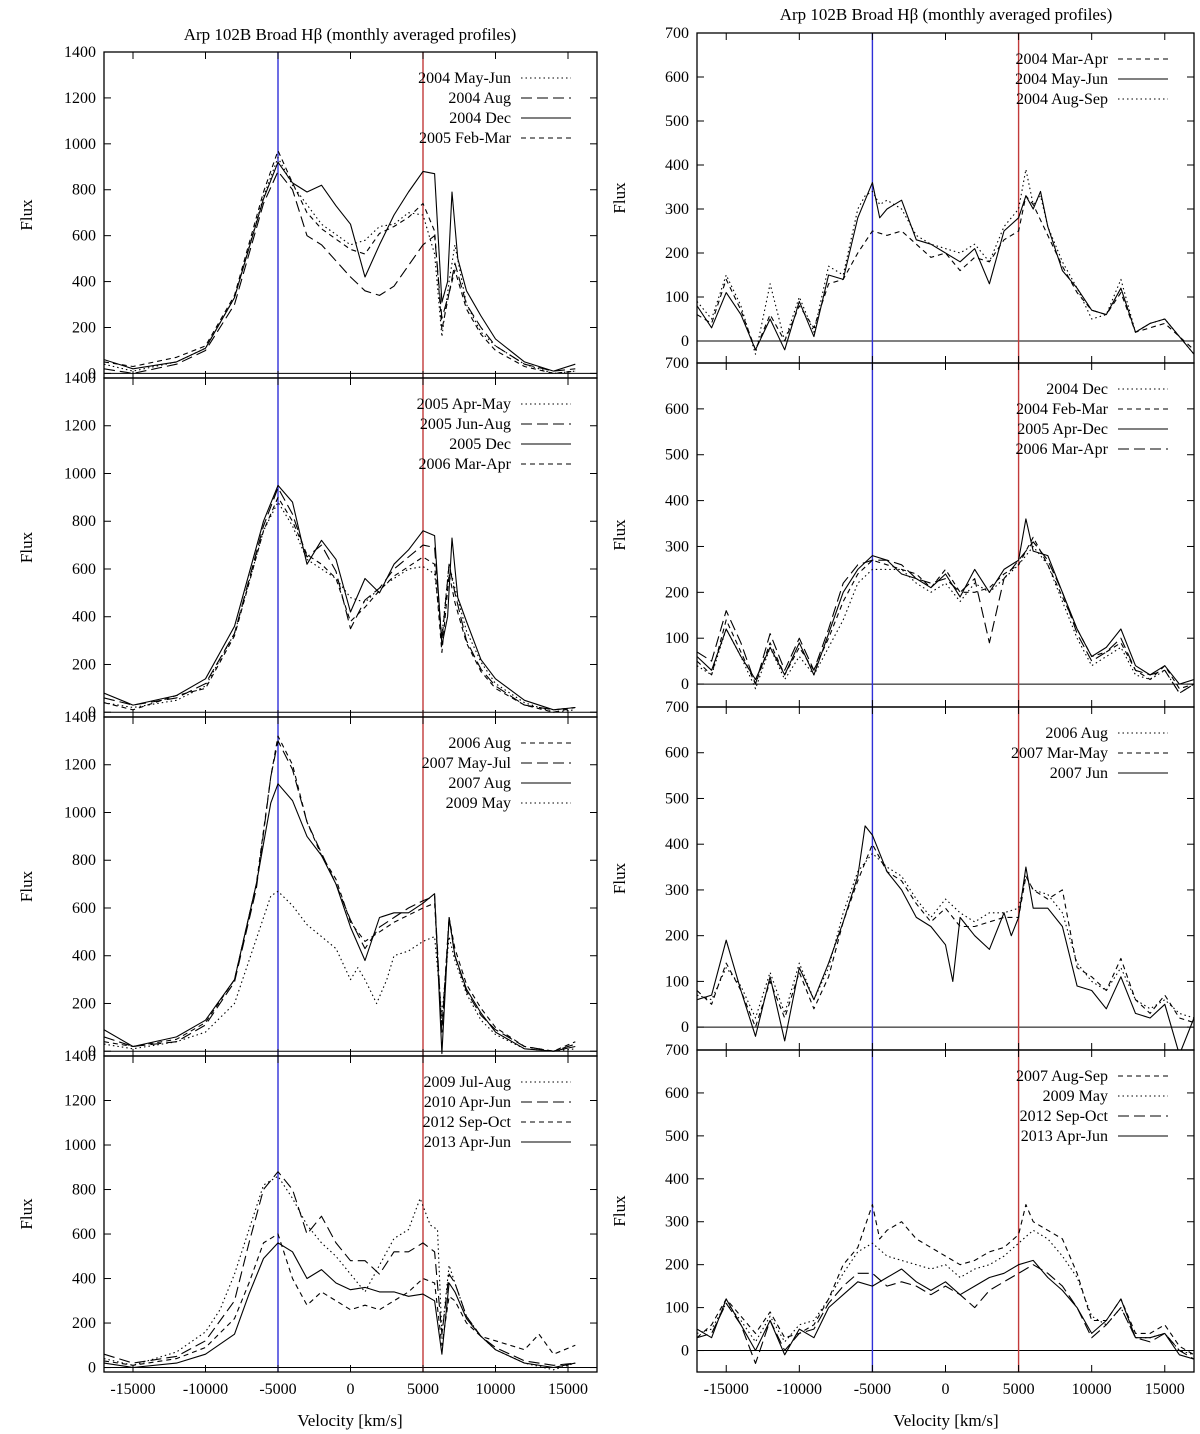 The height and width of the screenshot is (1434, 1200). What do you see at coordinates (465, 138) in the screenshot?
I see `legend-label: 2005 Feb-Mar` at bounding box center [465, 138].